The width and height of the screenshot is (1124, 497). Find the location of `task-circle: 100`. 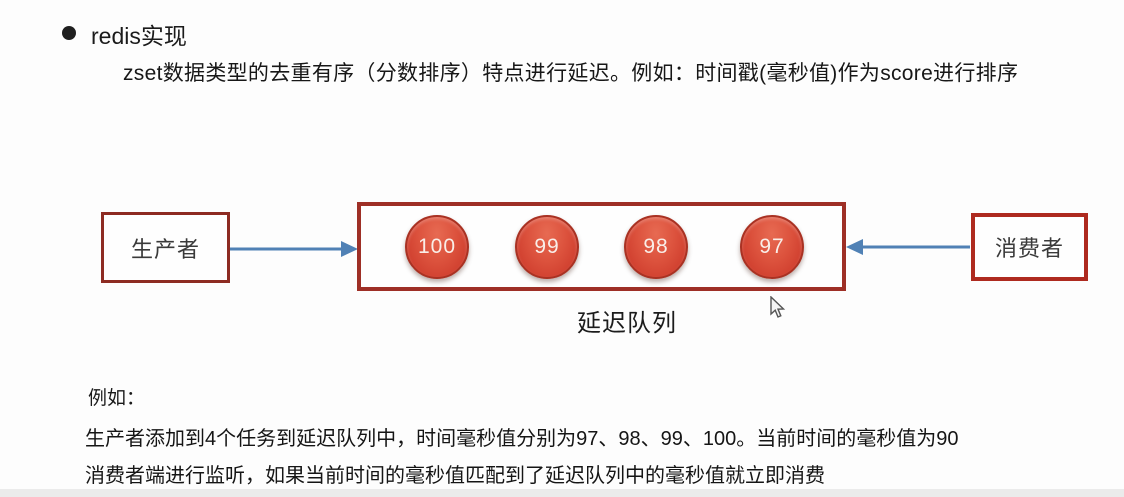

task-circle: 100 is located at coordinates (437, 247).